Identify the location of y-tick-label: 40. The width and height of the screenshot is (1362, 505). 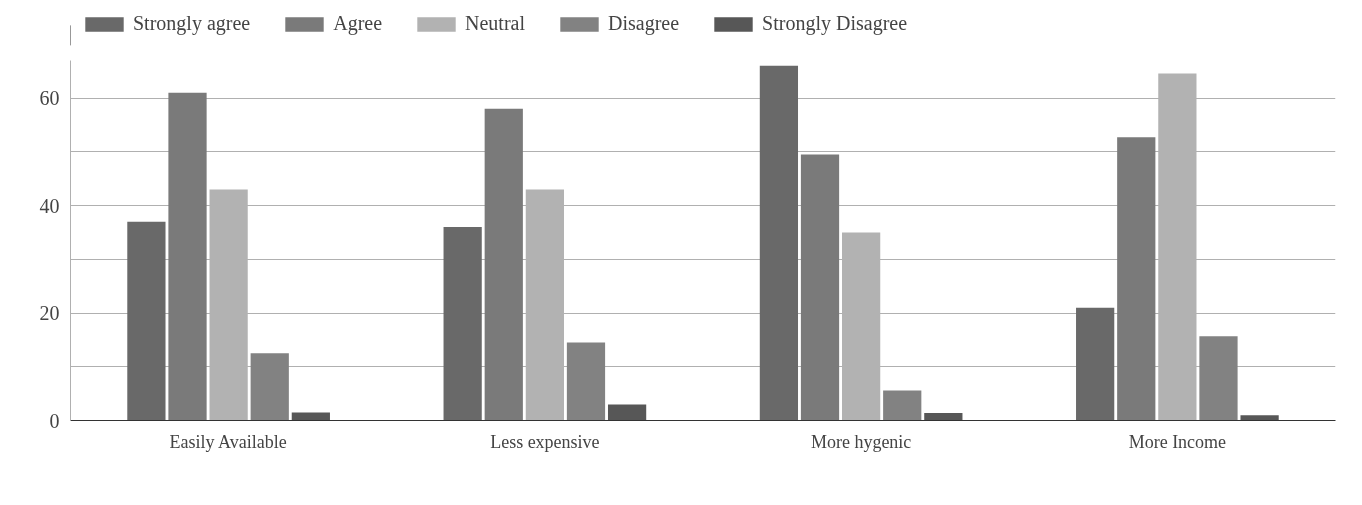
(49, 205).